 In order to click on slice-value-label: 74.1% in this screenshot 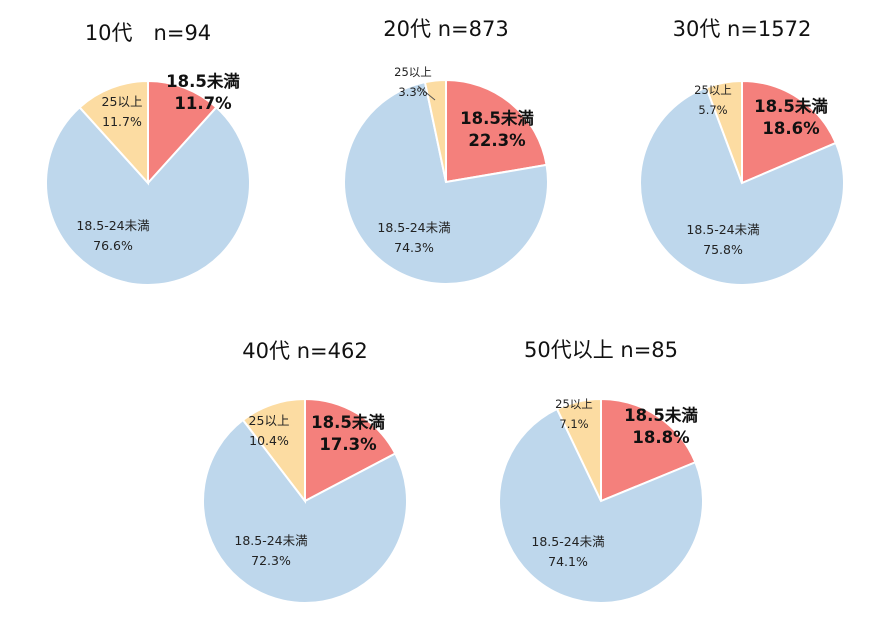, I will do `click(568, 561)`.